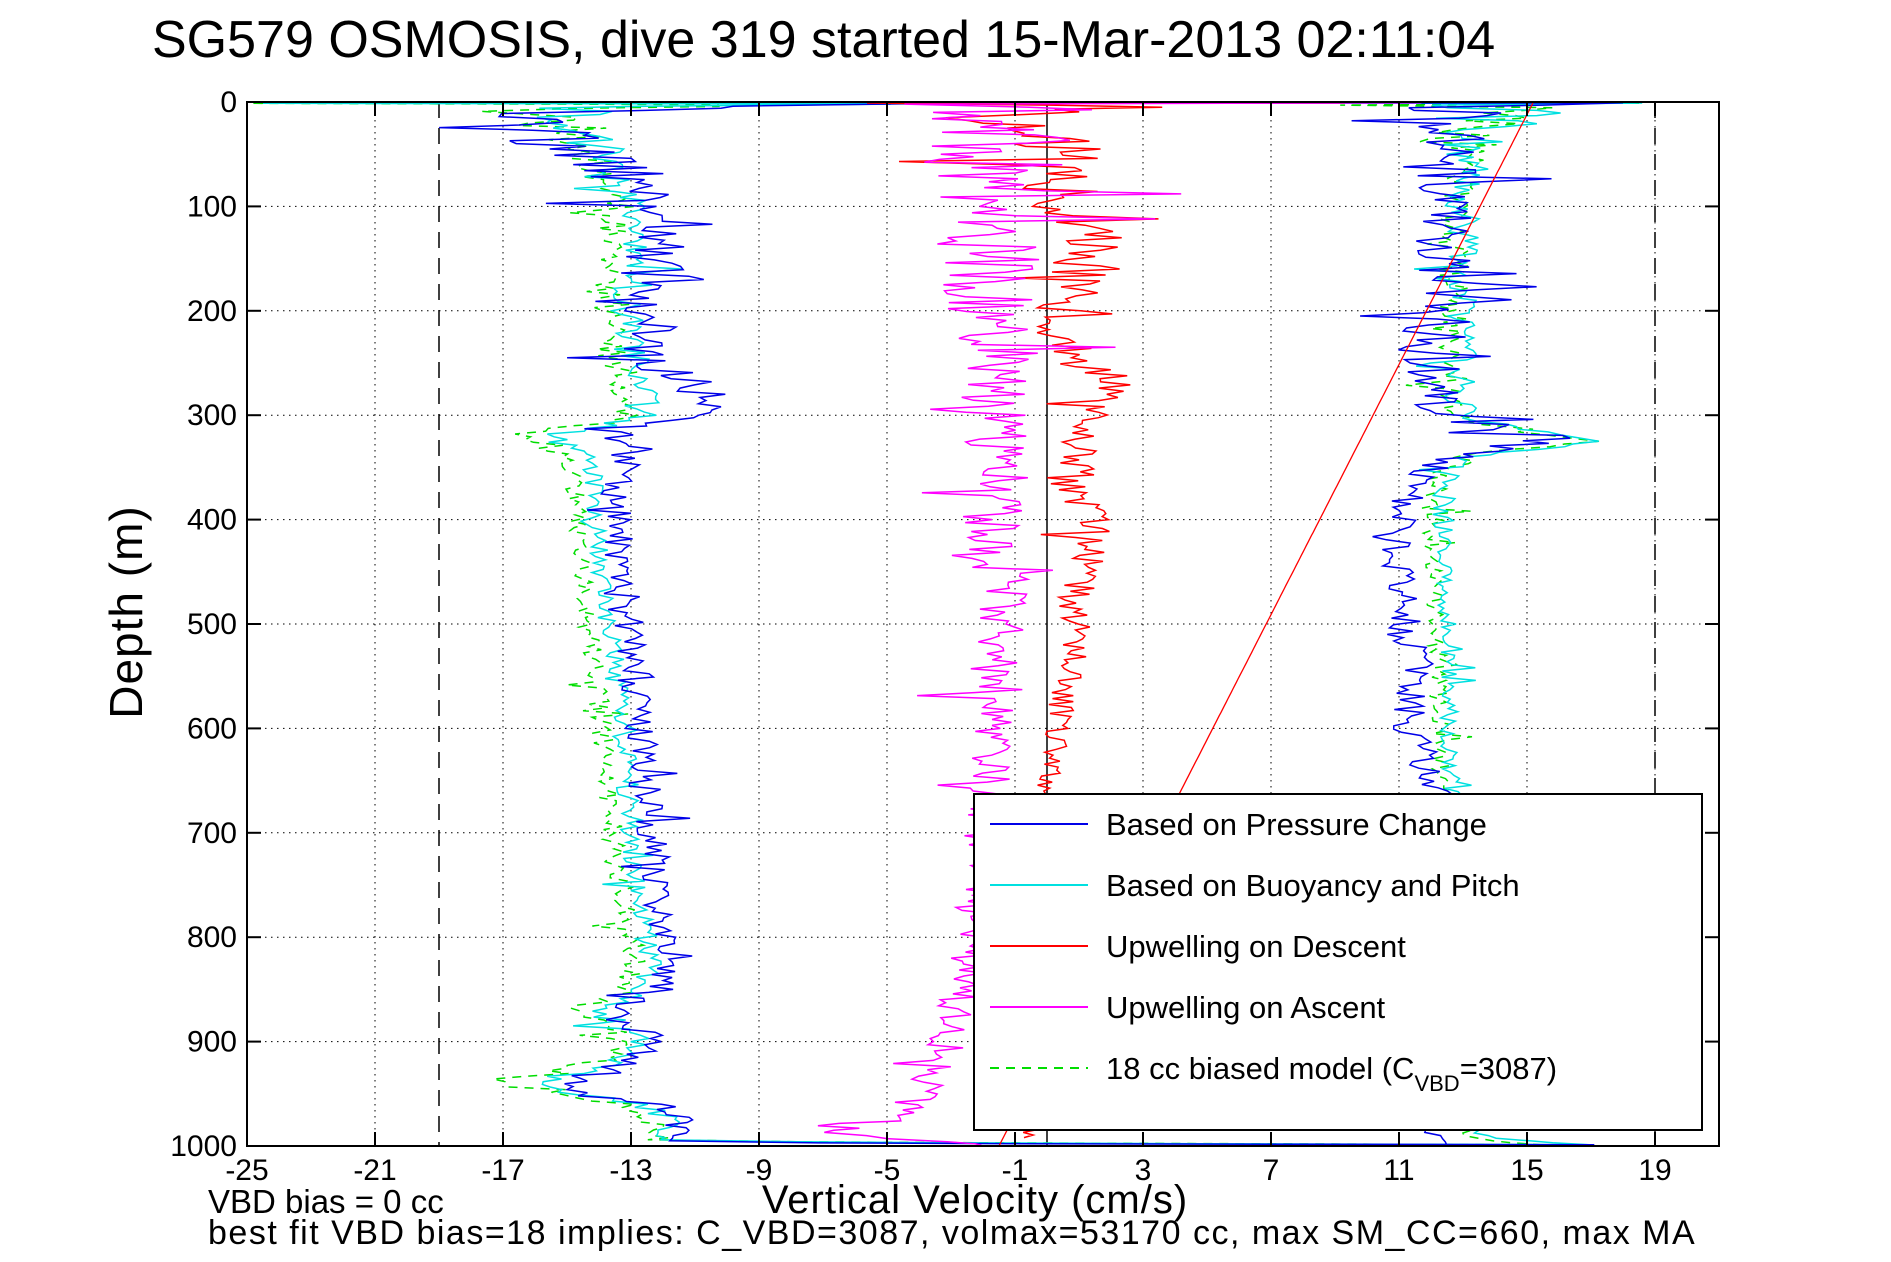 This screenshot has height=1262, width=1891. I want to click on x-tick-label: 19, so click(1654, 1170).